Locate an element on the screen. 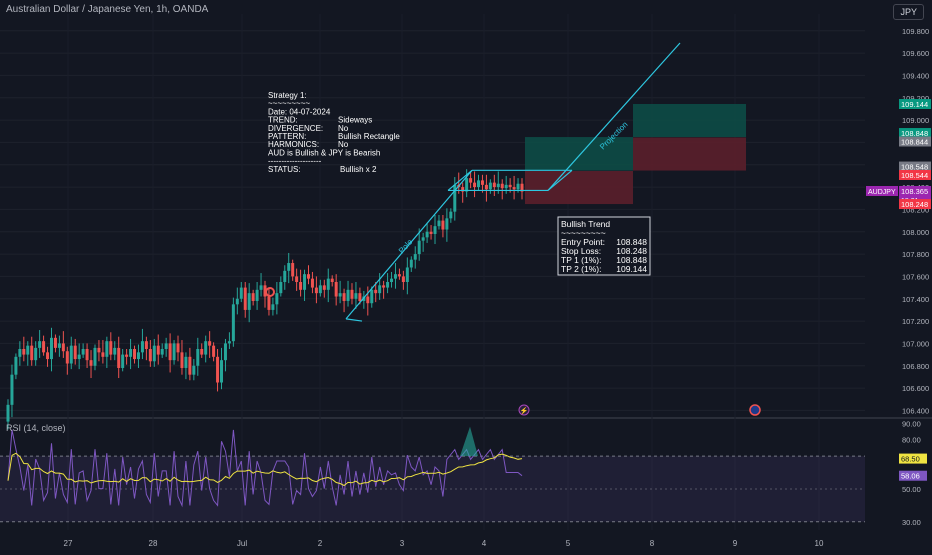  y-tick-label: 107.600 is located at coordinates (915, 276).